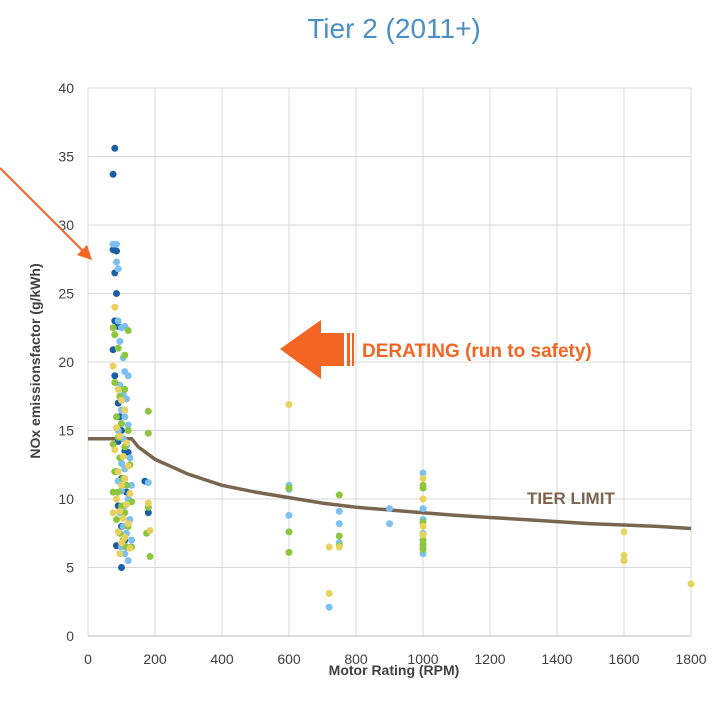  Describe the element at coordinates (422, 659) in the screenshot. I see `x-tick-label: 1000` at that location.